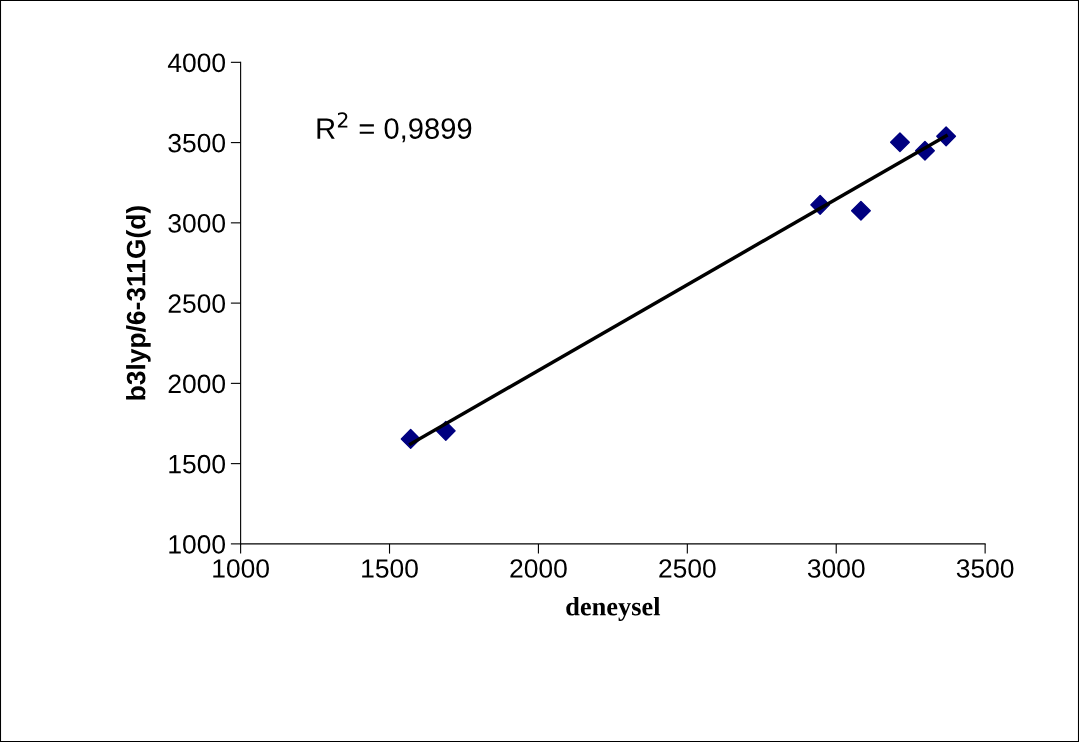 This screenshot has height=742, width=1079. What do you see at coordinates (985, 568) in the screenshot?
I see `x-tick-label: 3500` at bounding box center [985, 568].